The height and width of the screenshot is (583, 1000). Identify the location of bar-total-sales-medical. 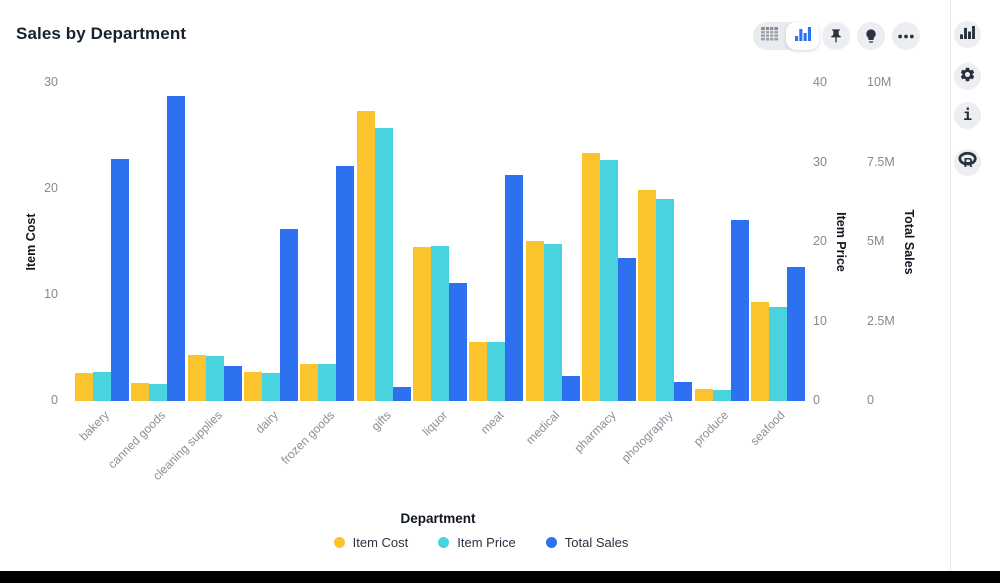
(570, 388).